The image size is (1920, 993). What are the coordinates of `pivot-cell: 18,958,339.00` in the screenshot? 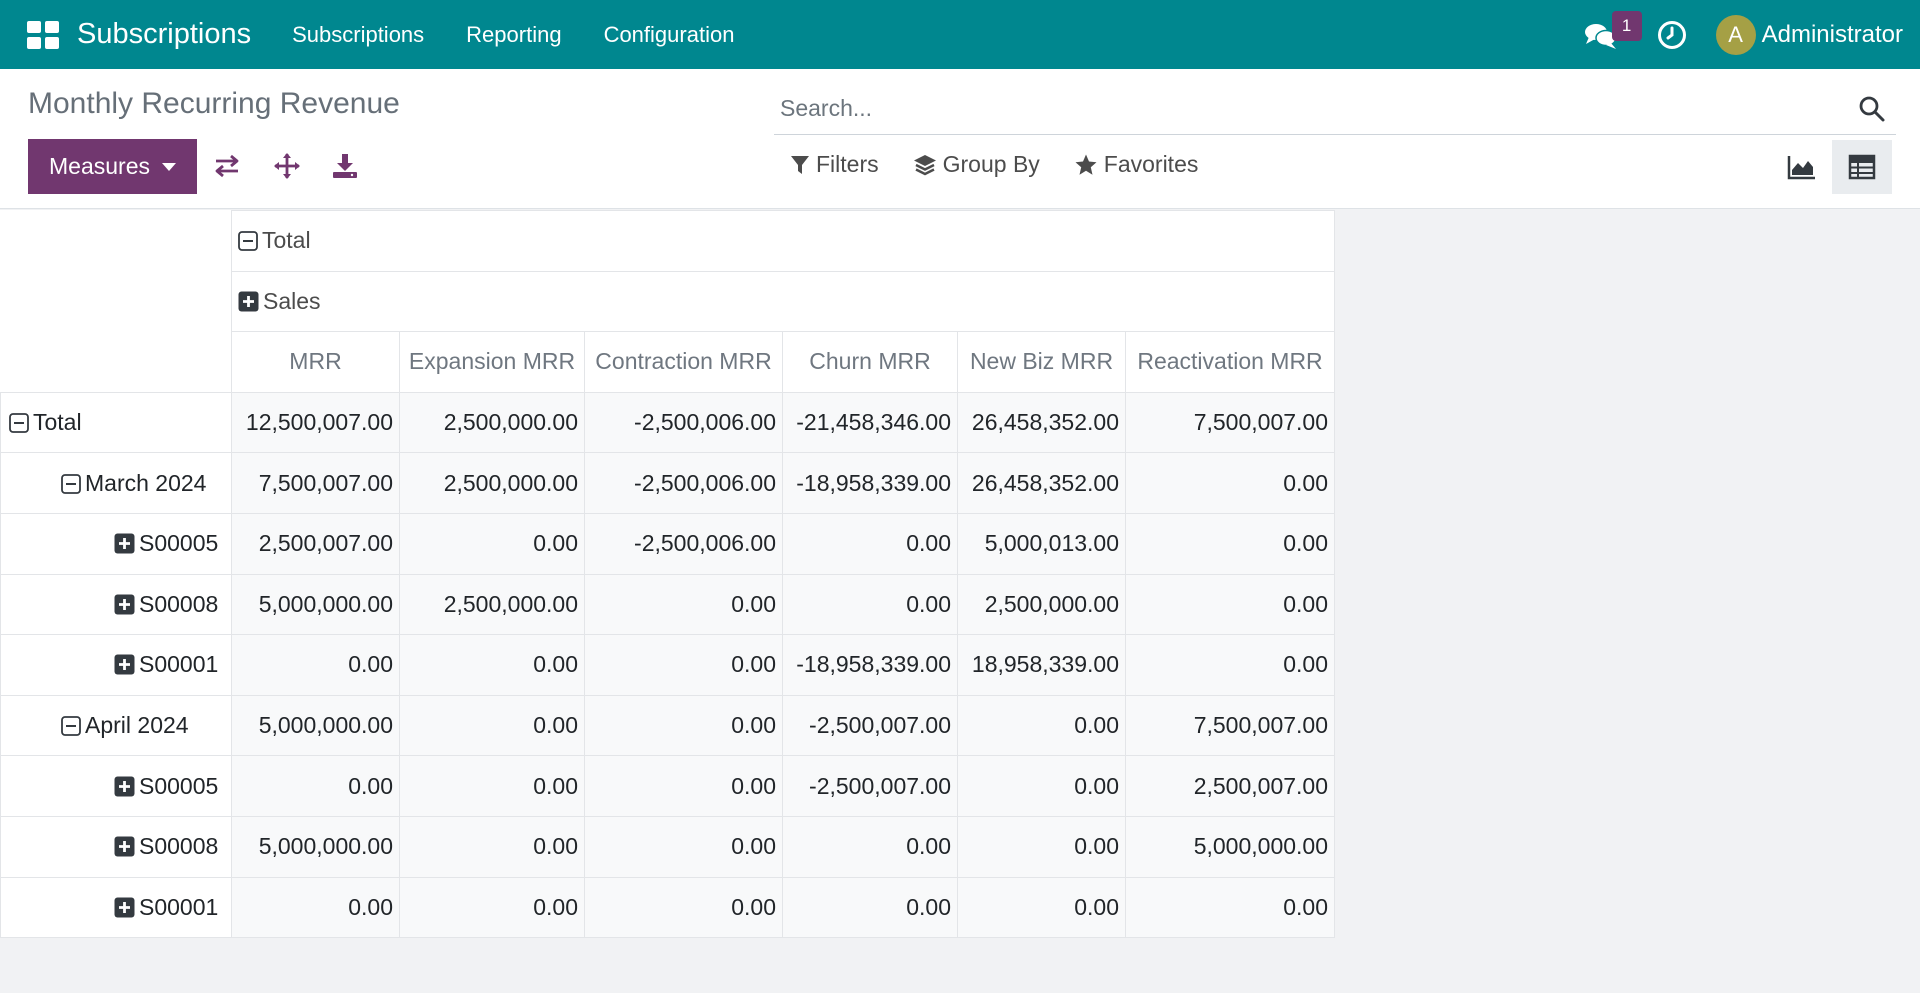 It's located at (1041, 665).